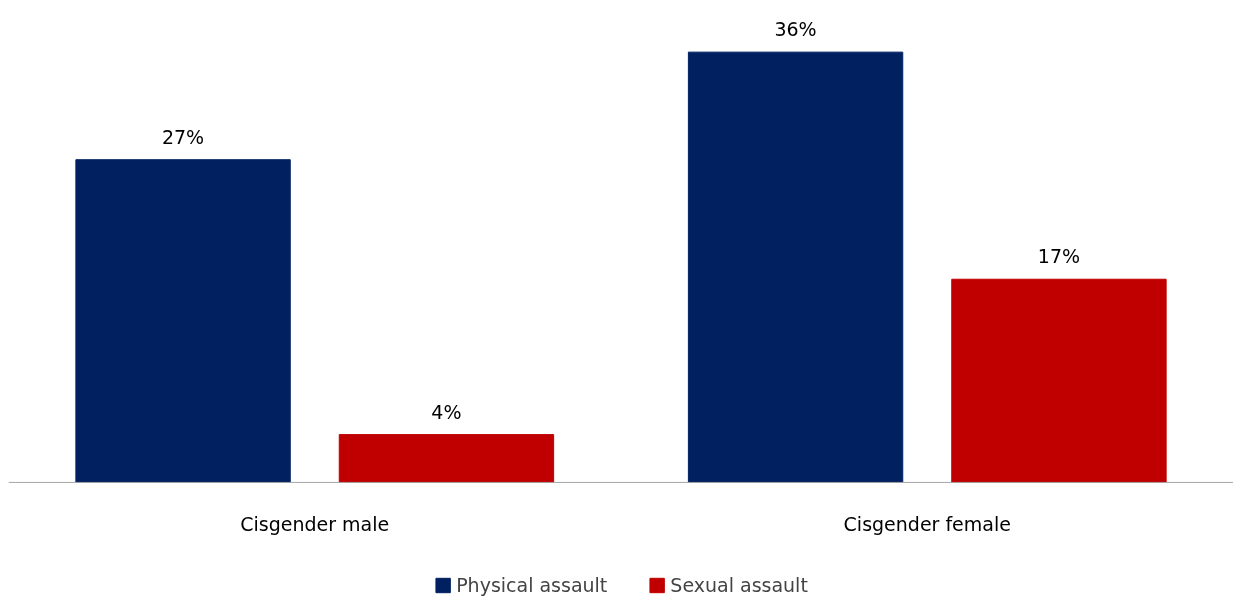 The width and height of the screenshot is (1233, 602). What do you see at coordinates (739, 585) in the screenshot?
I see `legend-label: Sexual assault` at bounding box center [739, 585].